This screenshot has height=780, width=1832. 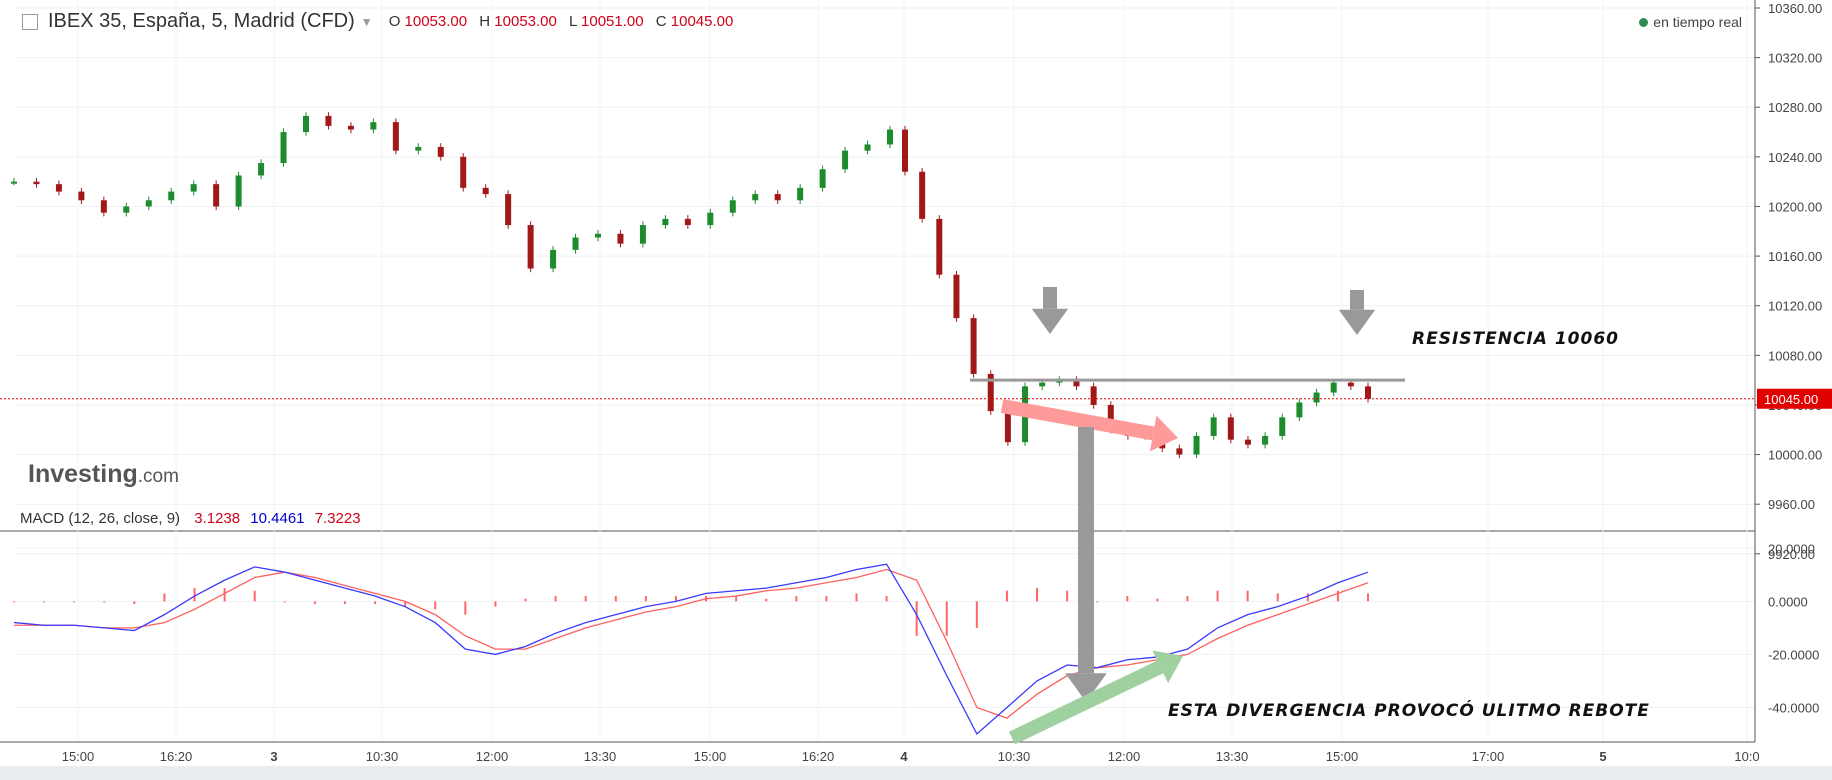 I want to click on macd-label: MACD (12, 26, close, 9), so click(x=100, y=518).